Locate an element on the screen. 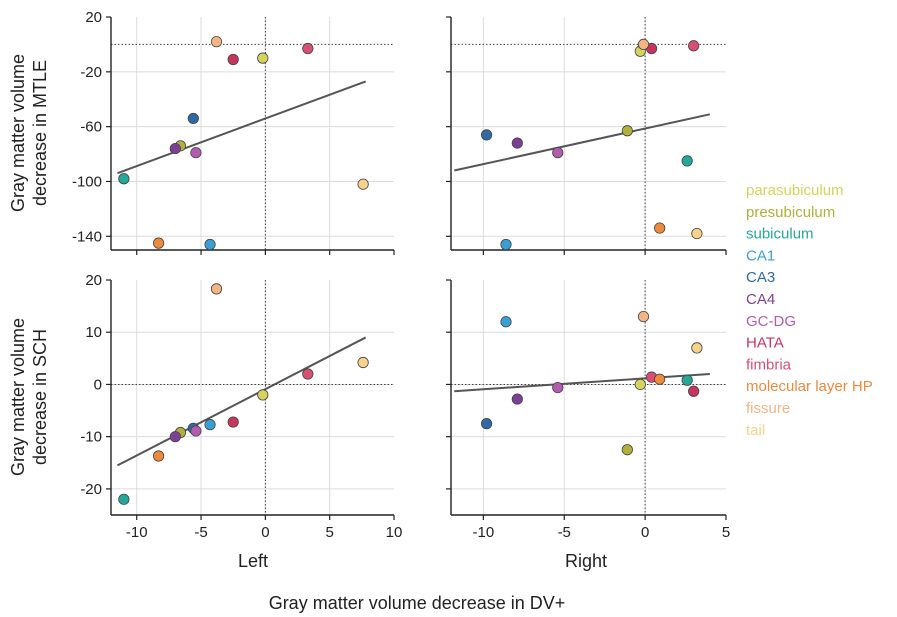  y-tick-label: 0 is located at coordinates (98, 384).